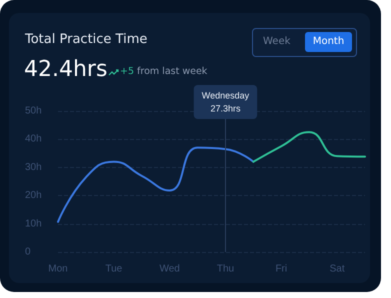 The height and width of the screenshot is (298, 391). I want to click on x-tick-label: Wed, so click(169, 269).